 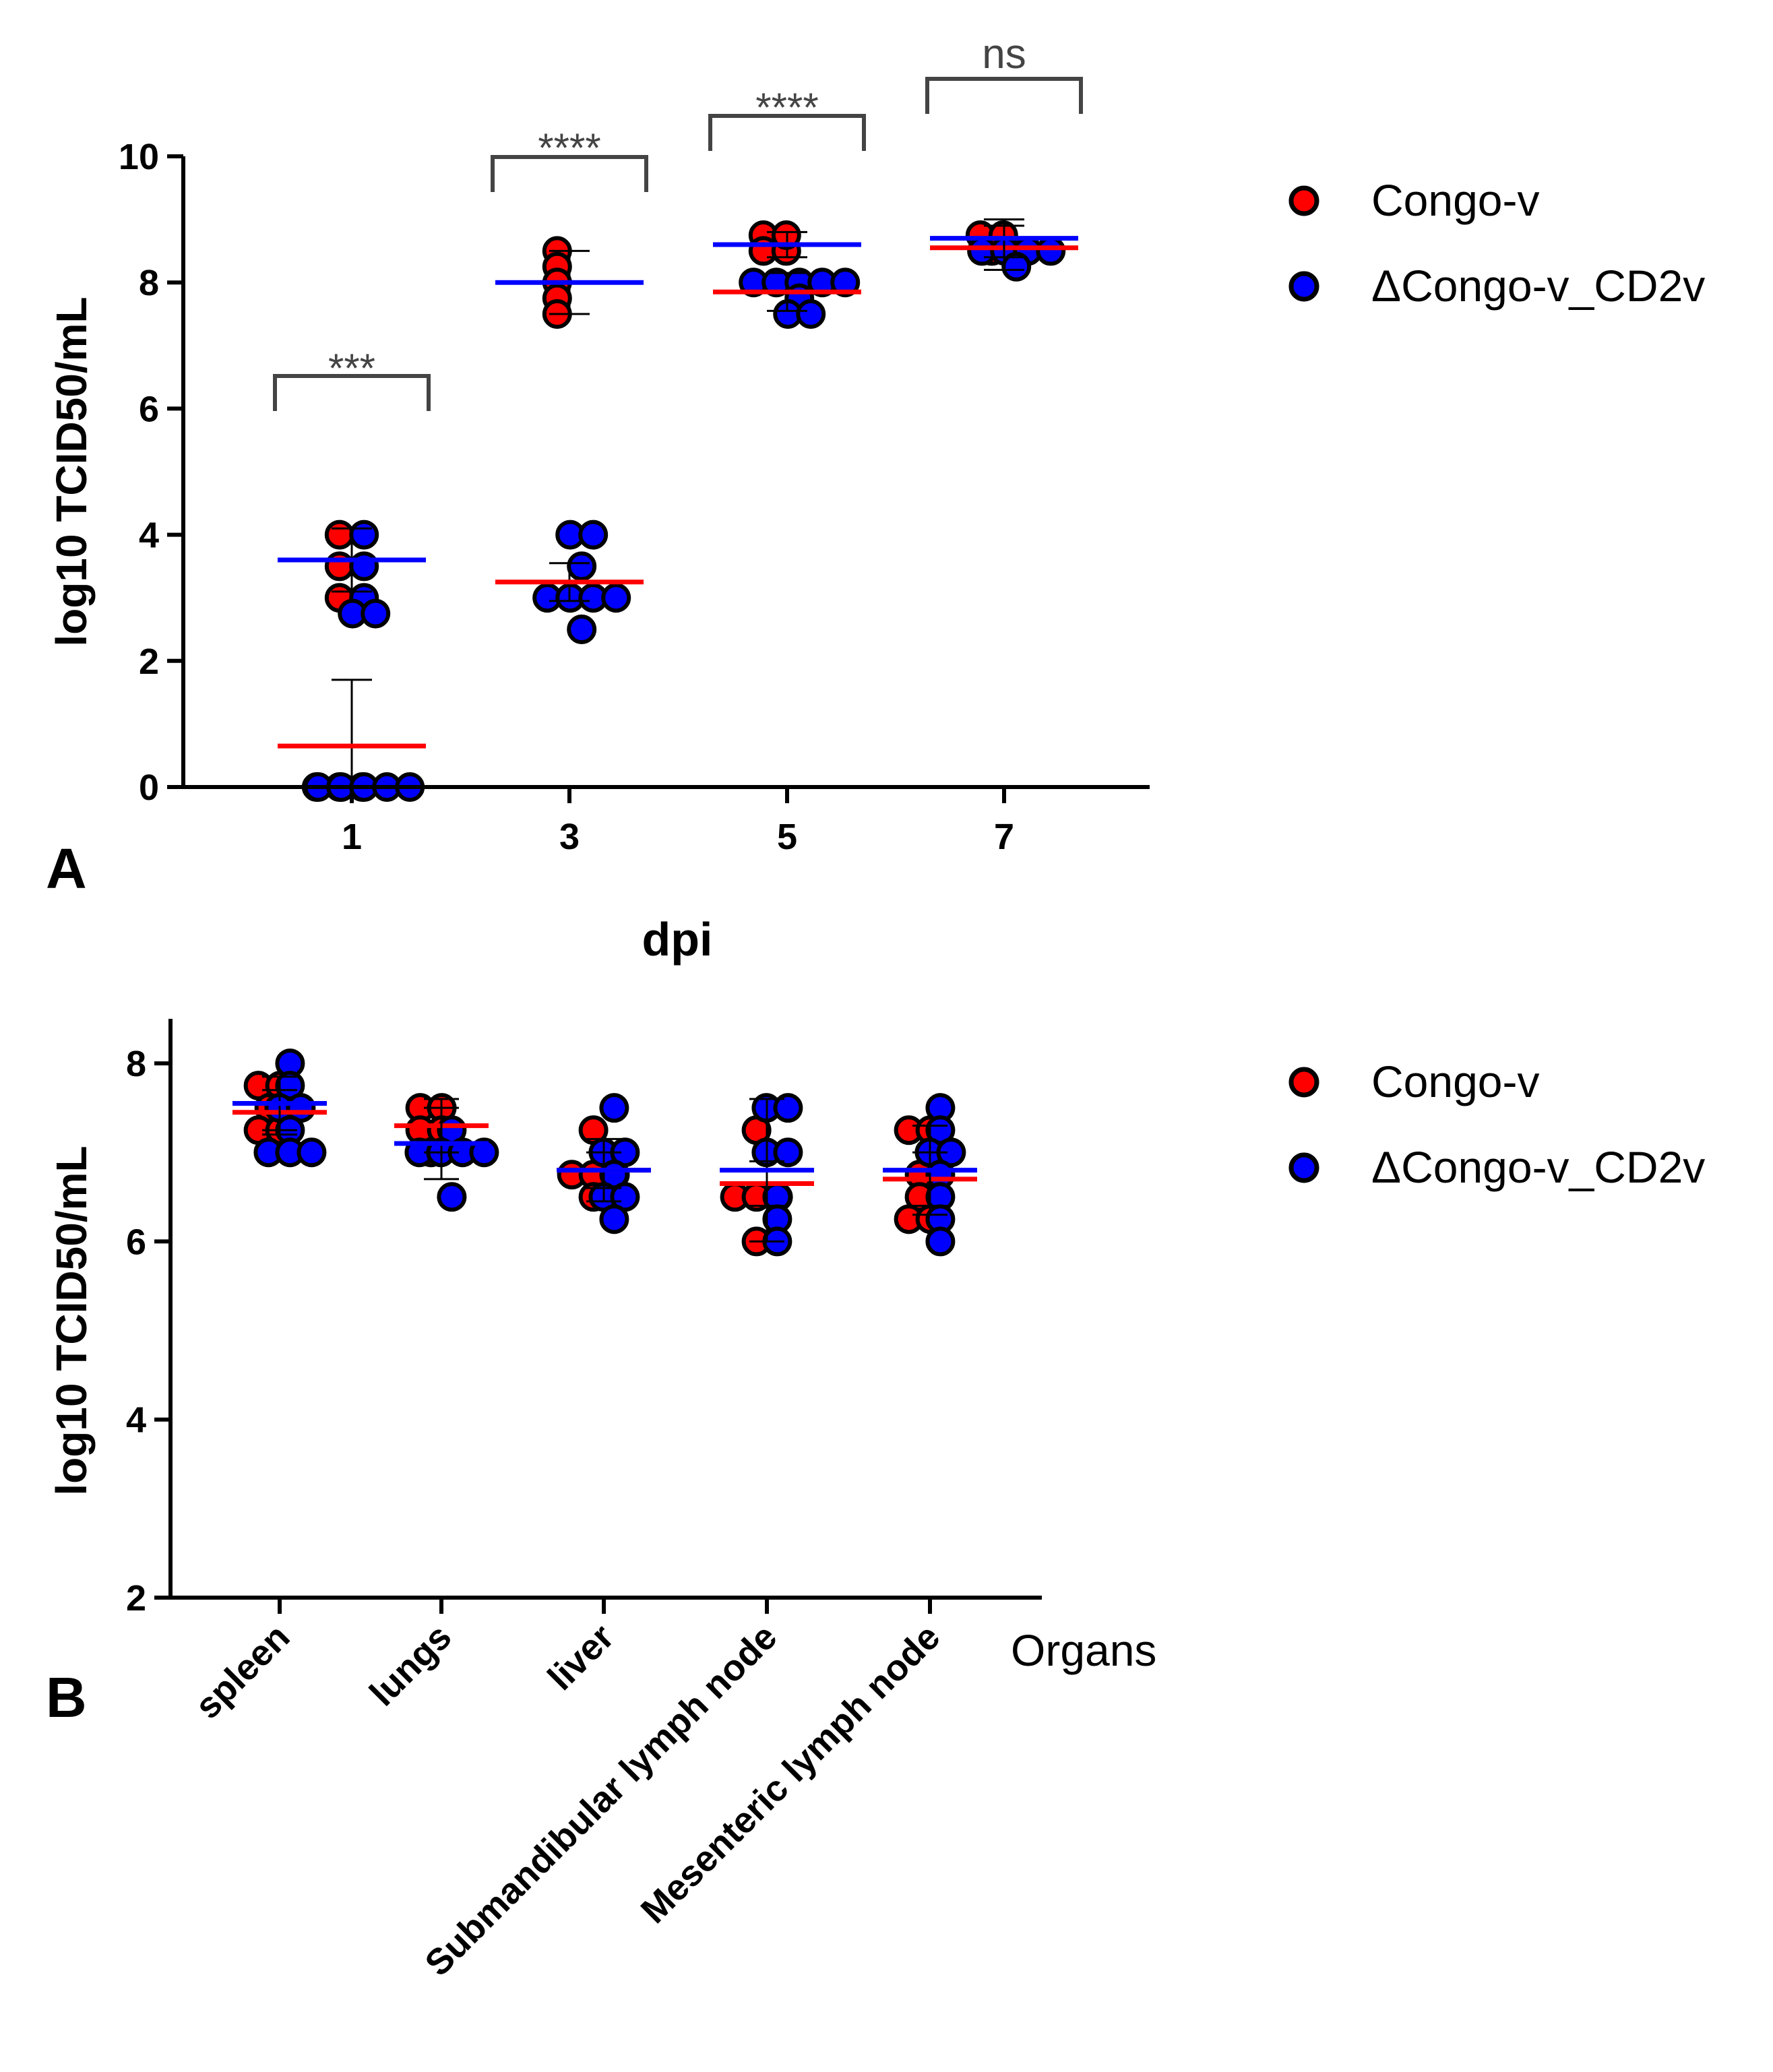 What do you see at coordinates (149, 409) in the screenshot?
I see `panel-a-y-tick-label: 6` at bounding box center [149, 409].